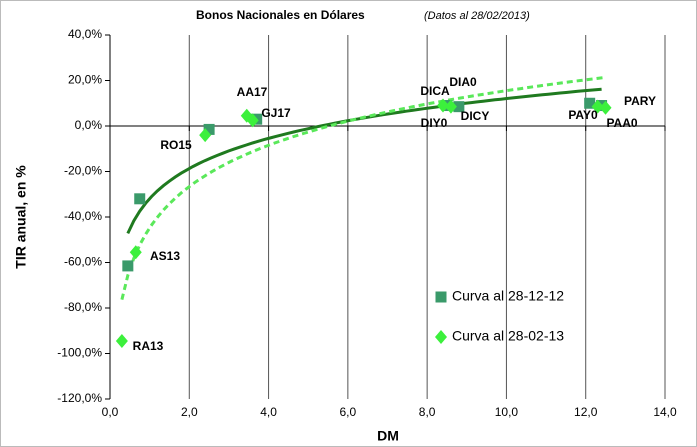 This screenshot has height=447, width=697. Describe the element at coordinates (21, 217) in the screenshot. I see `y-axis-label: TIR anual, en %` at that location.